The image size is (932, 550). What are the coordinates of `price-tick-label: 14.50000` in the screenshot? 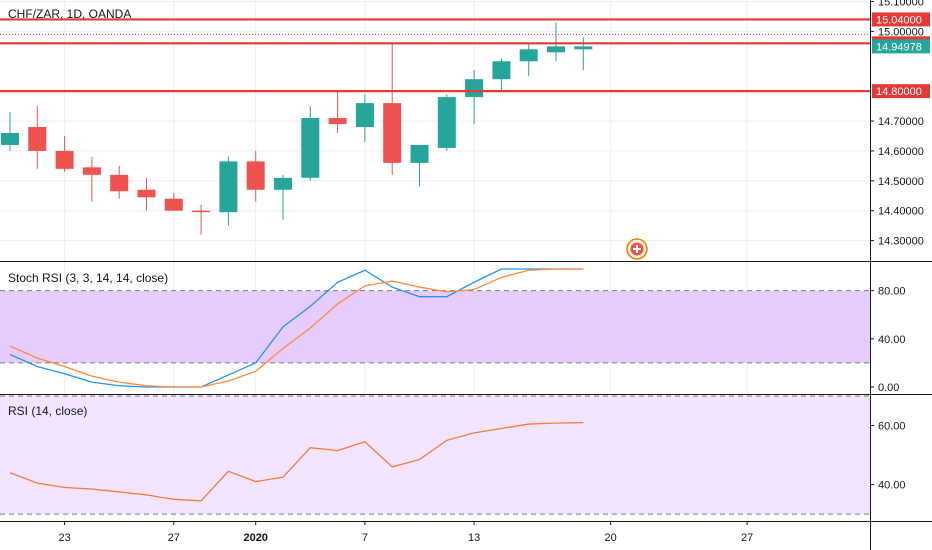 It's located at (901, 182).